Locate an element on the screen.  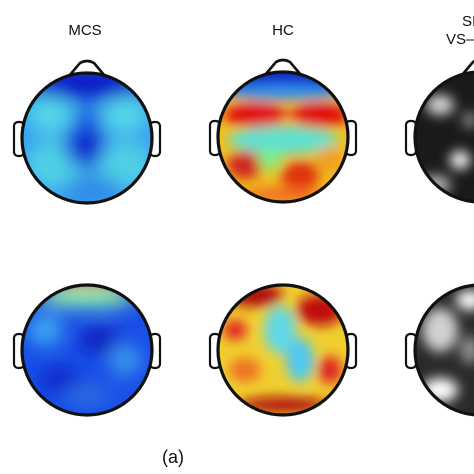
topomap-third-bottom is located at coordinates (439, 350).